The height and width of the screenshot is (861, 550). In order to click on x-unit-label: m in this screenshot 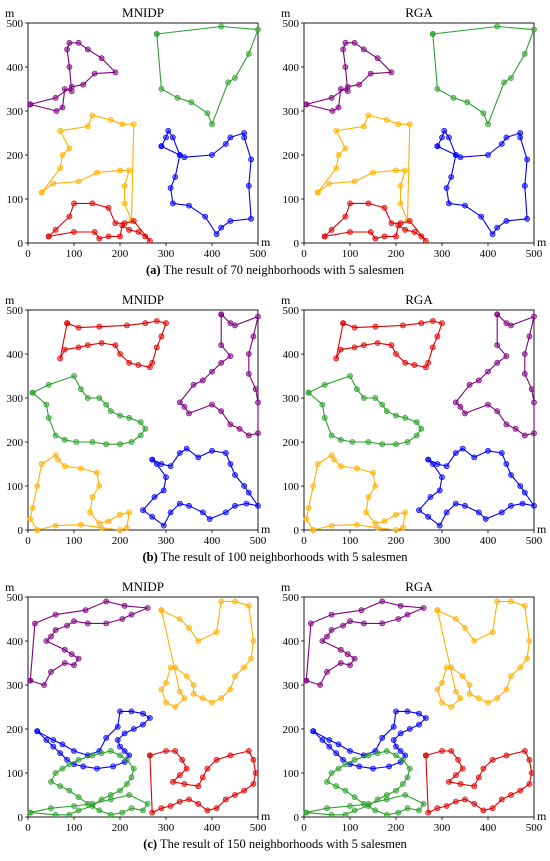, I will do `click(266, 529)`.